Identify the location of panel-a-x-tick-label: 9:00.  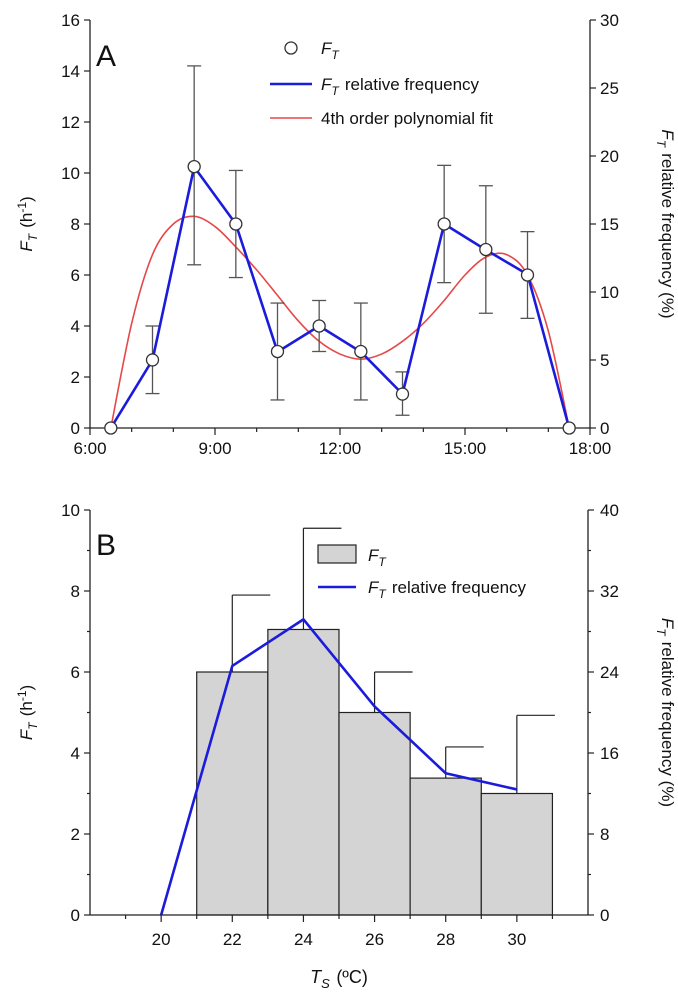
(214, 448).